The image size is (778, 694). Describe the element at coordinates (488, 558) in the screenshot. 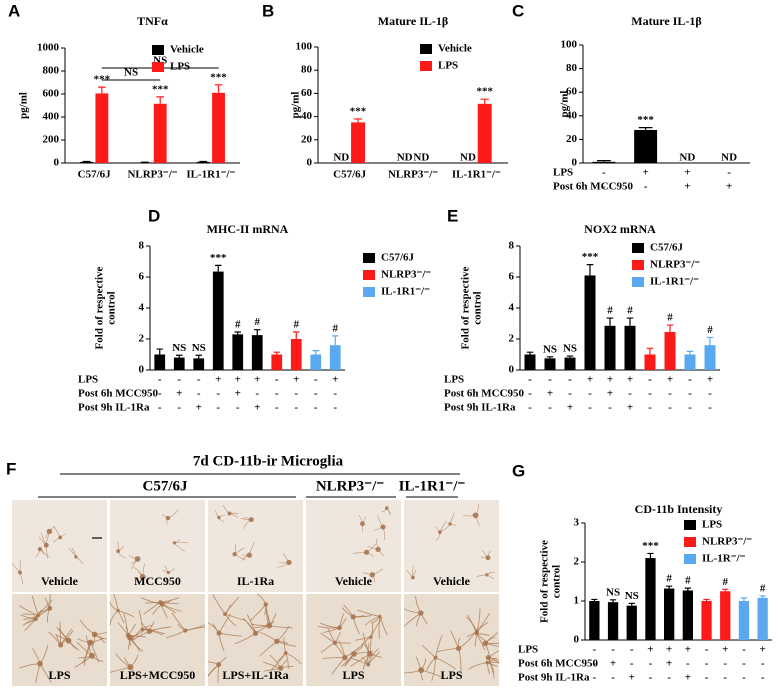

I see `microglia-soma` at that location.